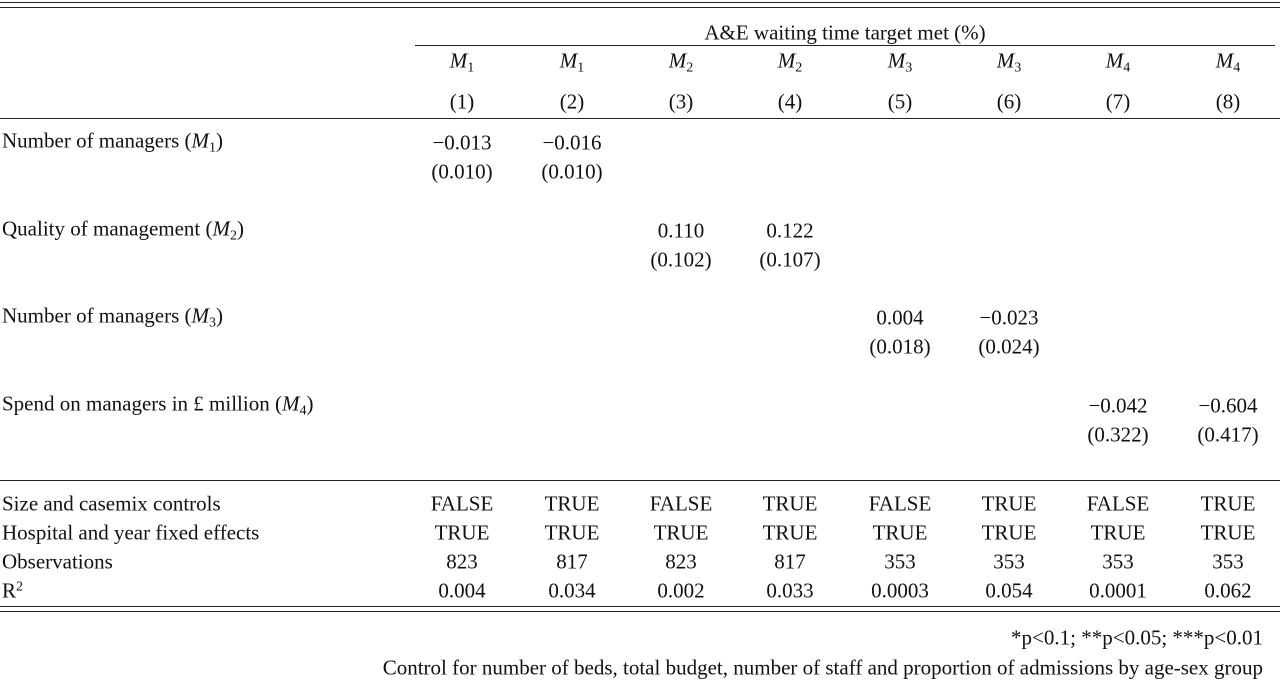 This screenshot has height=681, width=1280. I want to click on superscript: 2, so click(20, 587).